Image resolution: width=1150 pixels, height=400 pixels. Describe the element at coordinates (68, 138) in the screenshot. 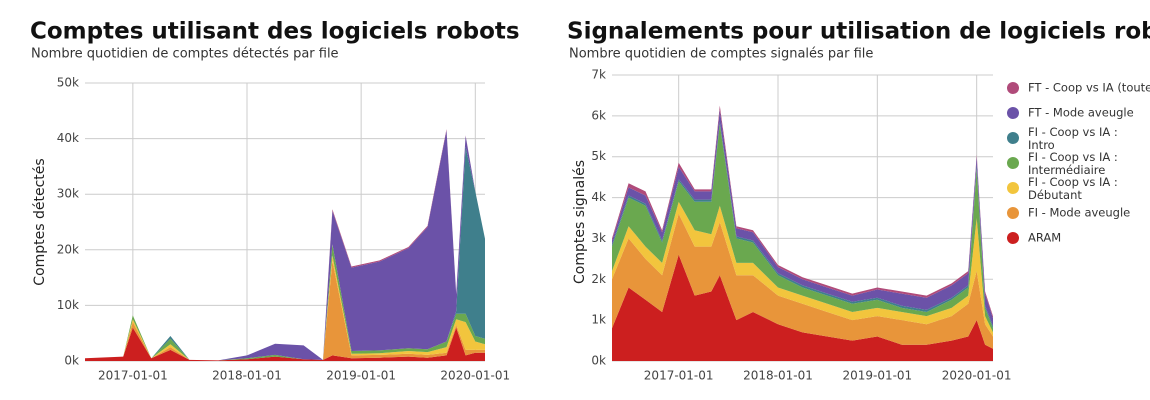

I see `y-tick-label: 40k` at that location.